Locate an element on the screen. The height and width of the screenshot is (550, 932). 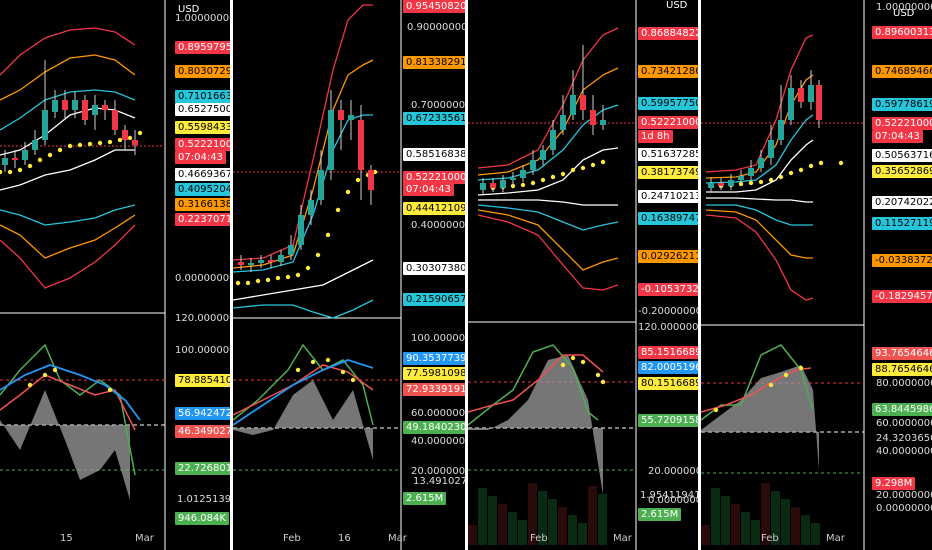
osc-tag: 78.88541002 is located at coordinates (202, 380).